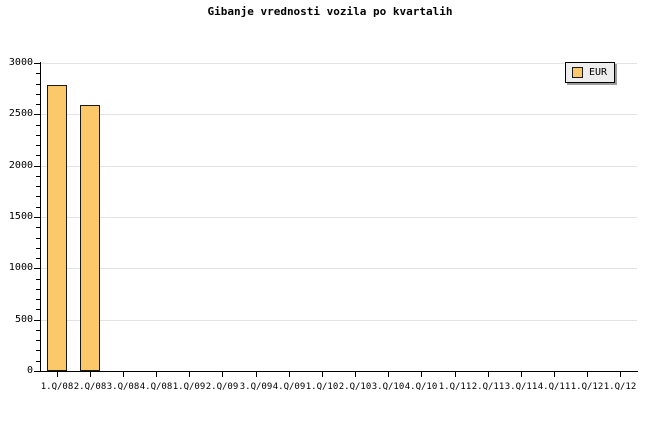  What do you see at coordinates (20, 165) in the screenshot?
I see `y-axis-tick-label: 2000` at bounding box center [20, 165].